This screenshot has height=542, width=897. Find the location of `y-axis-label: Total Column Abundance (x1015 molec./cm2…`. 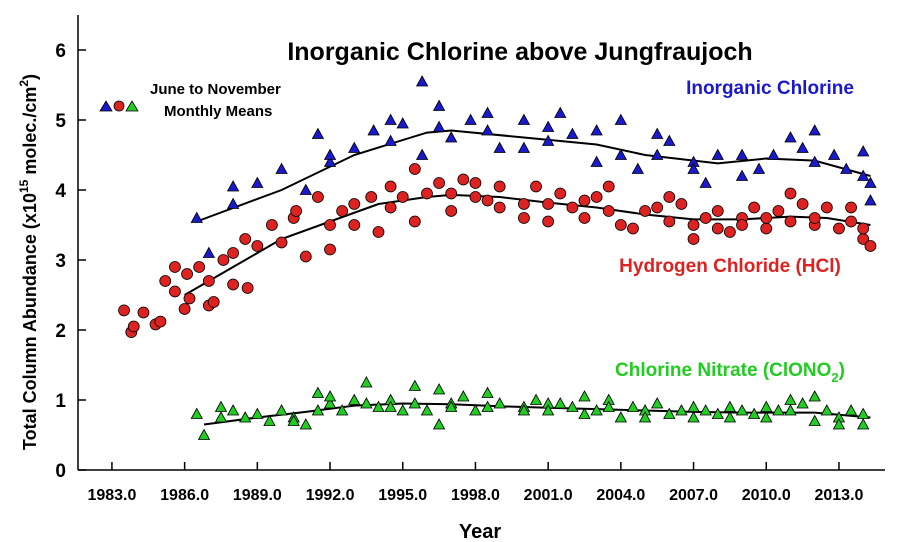

y-axis-label: Total Column Abundance (x1015 molec./cm2… is located at coordinates (28, 262).